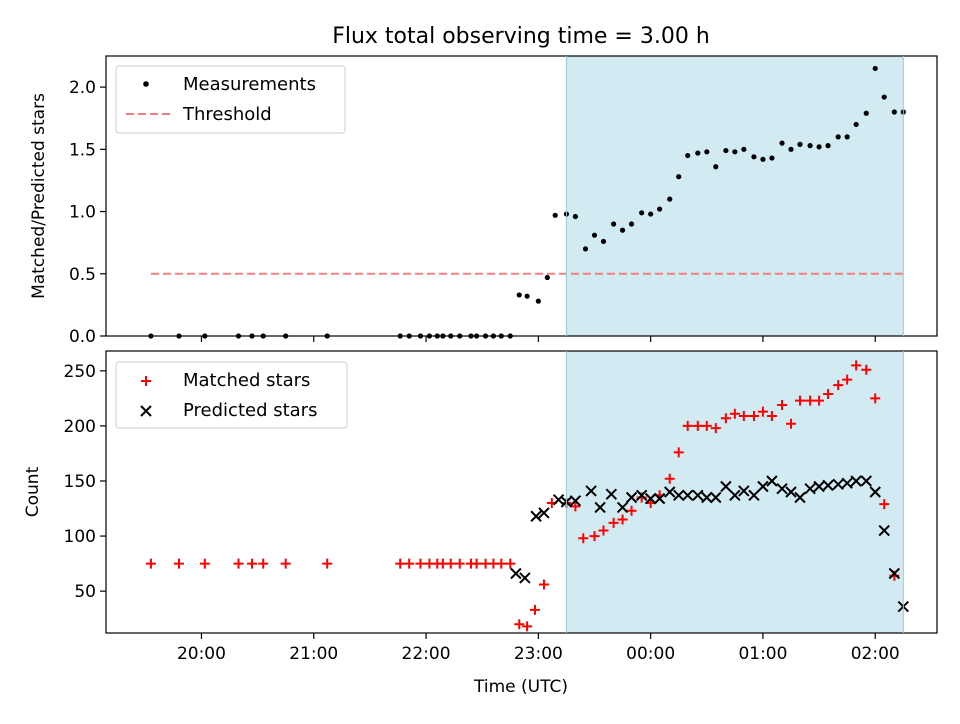 The image size is (960, 724). Describe the element at coordinates (249, 84) in the screenshot. I see `legend-measurements-label: Measurements` at that location.